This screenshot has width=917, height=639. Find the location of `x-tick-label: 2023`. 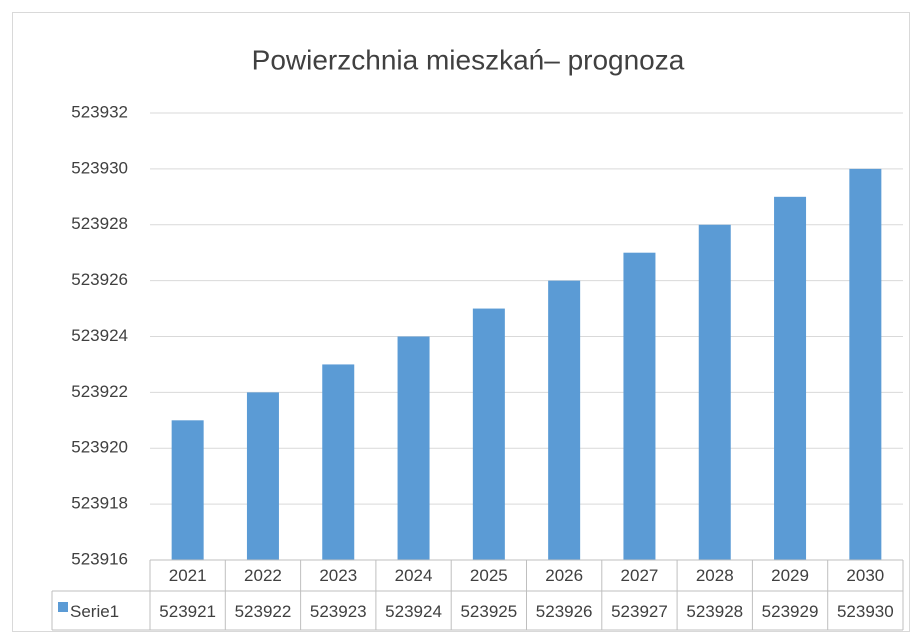

x-tick-label: 2023 is located at coordinates (338, 575).